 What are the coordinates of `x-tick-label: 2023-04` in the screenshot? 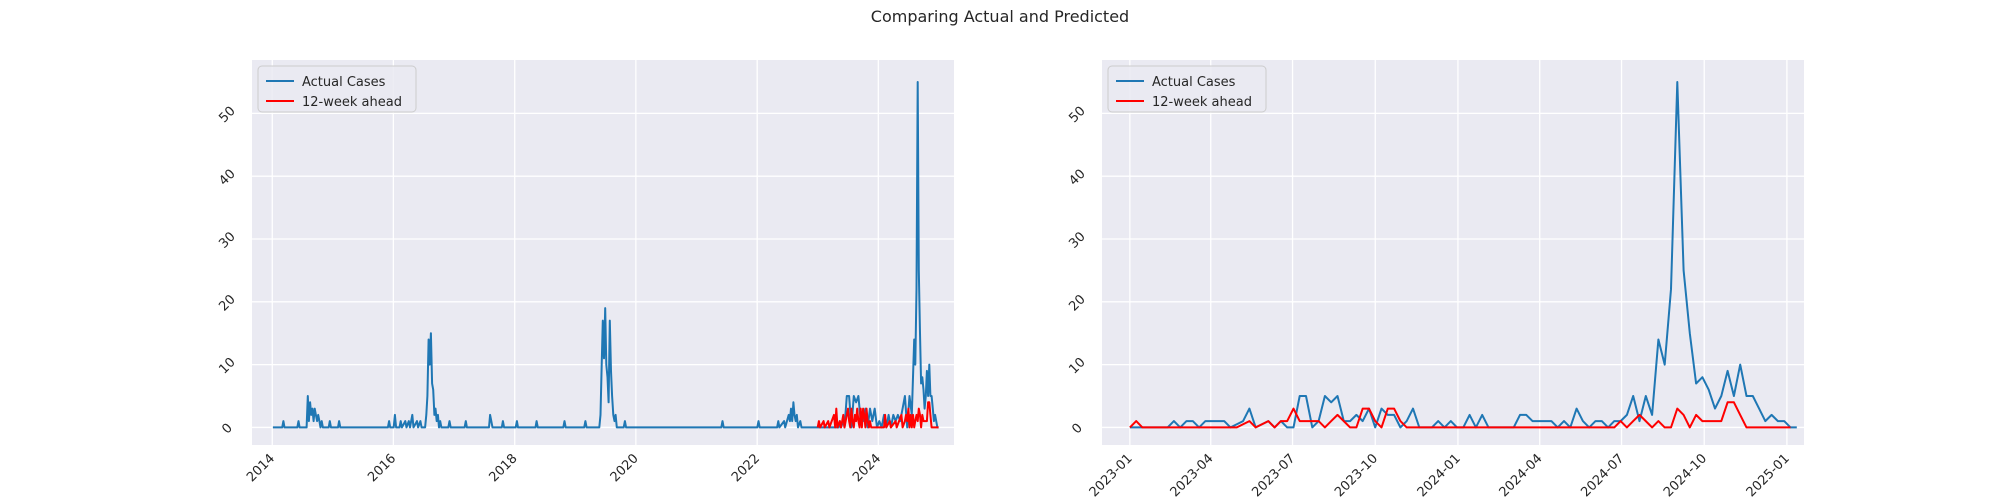 It's located at (1192, 475).